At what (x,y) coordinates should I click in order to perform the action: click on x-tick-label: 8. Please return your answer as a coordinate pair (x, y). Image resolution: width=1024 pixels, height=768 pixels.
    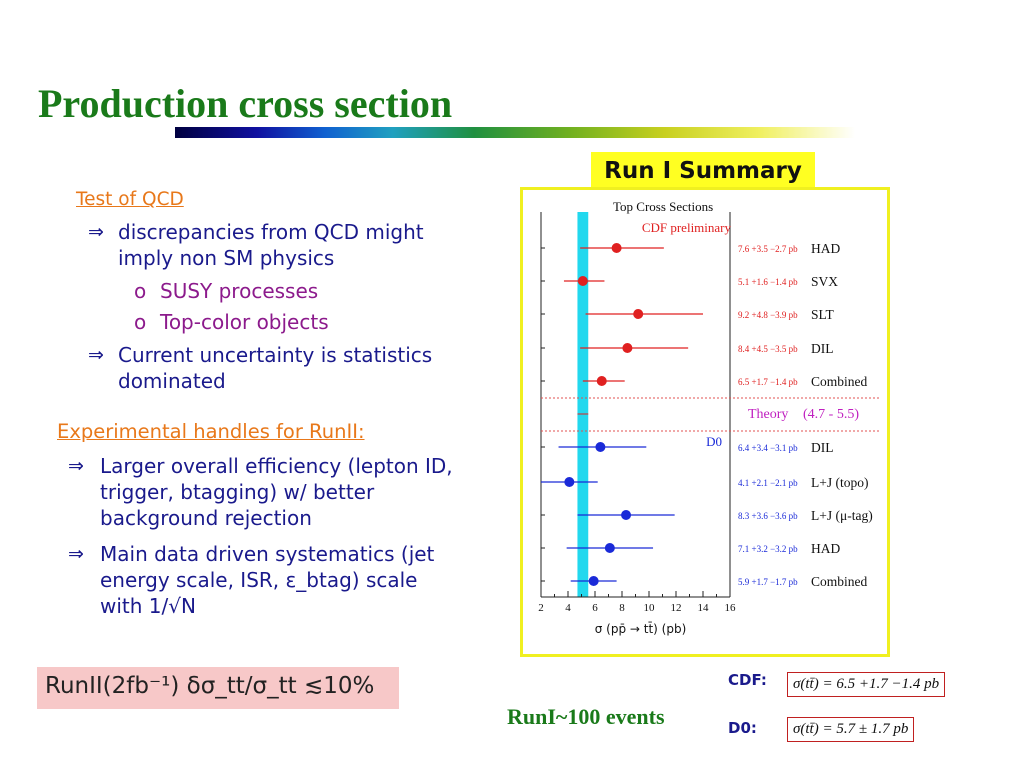
    Looking at the image, I should click on (622, 608).